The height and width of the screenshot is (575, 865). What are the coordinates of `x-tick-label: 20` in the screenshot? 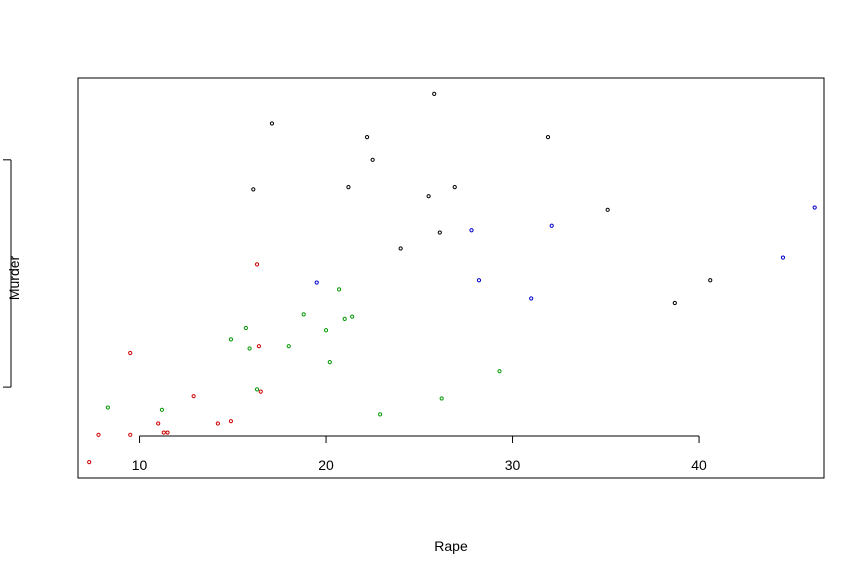 It's located at (326, 465).